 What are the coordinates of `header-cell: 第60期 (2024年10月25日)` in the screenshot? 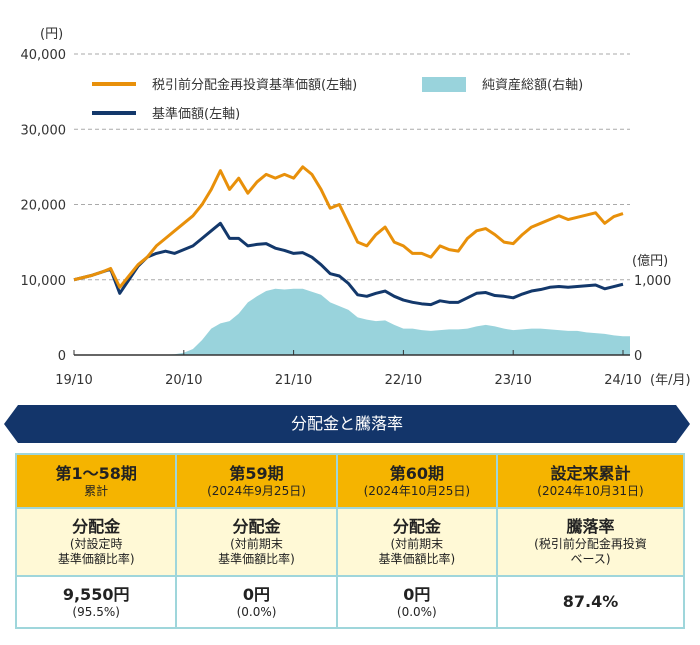 It's located at (417, 481).